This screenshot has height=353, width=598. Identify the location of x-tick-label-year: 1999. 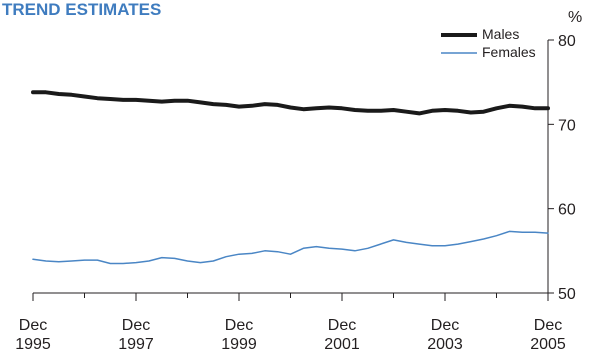
(239, 344).